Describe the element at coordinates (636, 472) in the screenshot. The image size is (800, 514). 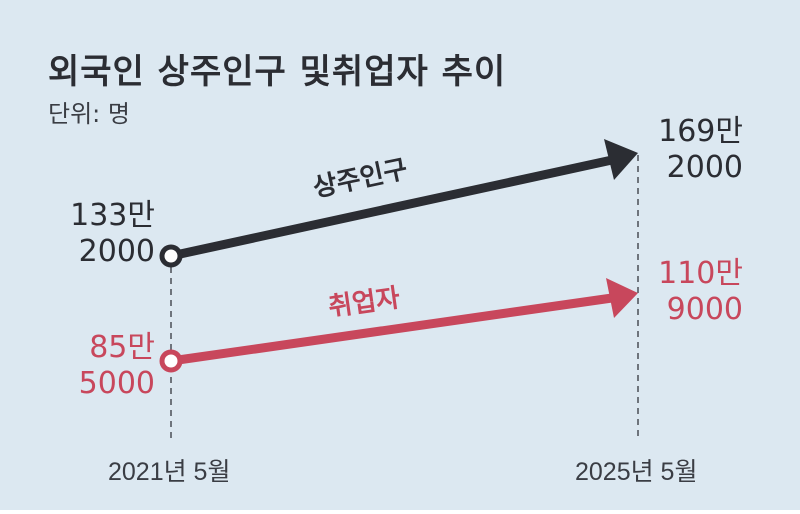
I see `x-label-end: 2025년 5월` at that location.